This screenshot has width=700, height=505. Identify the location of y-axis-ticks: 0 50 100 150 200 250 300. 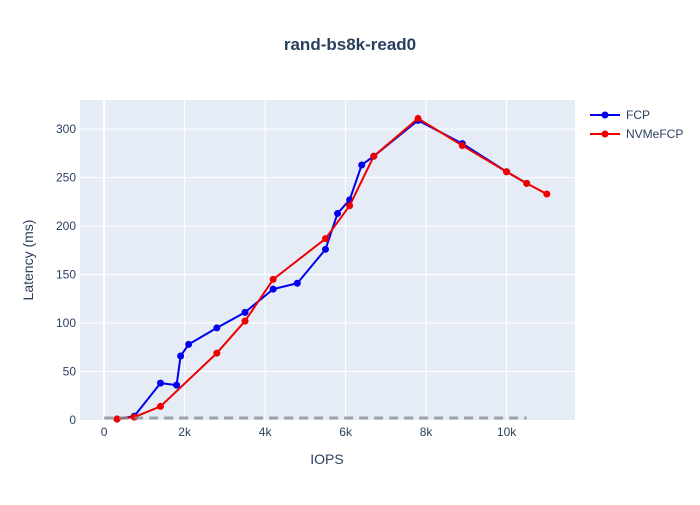
(66, 274).